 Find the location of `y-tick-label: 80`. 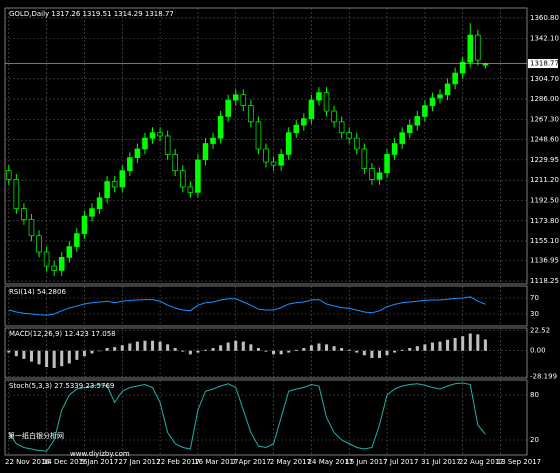

y-tick-label: 80 is located at coordinates (534, 395).